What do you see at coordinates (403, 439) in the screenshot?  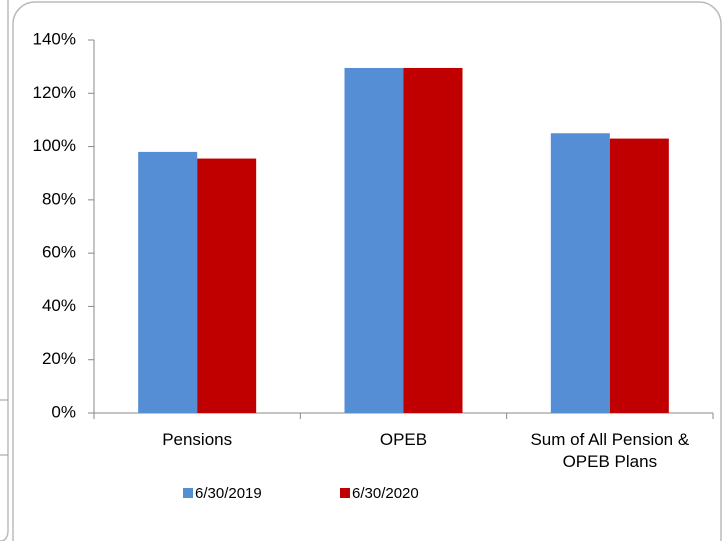 I see `x-tick-label: OPEB` at bounding box center [403, 439].